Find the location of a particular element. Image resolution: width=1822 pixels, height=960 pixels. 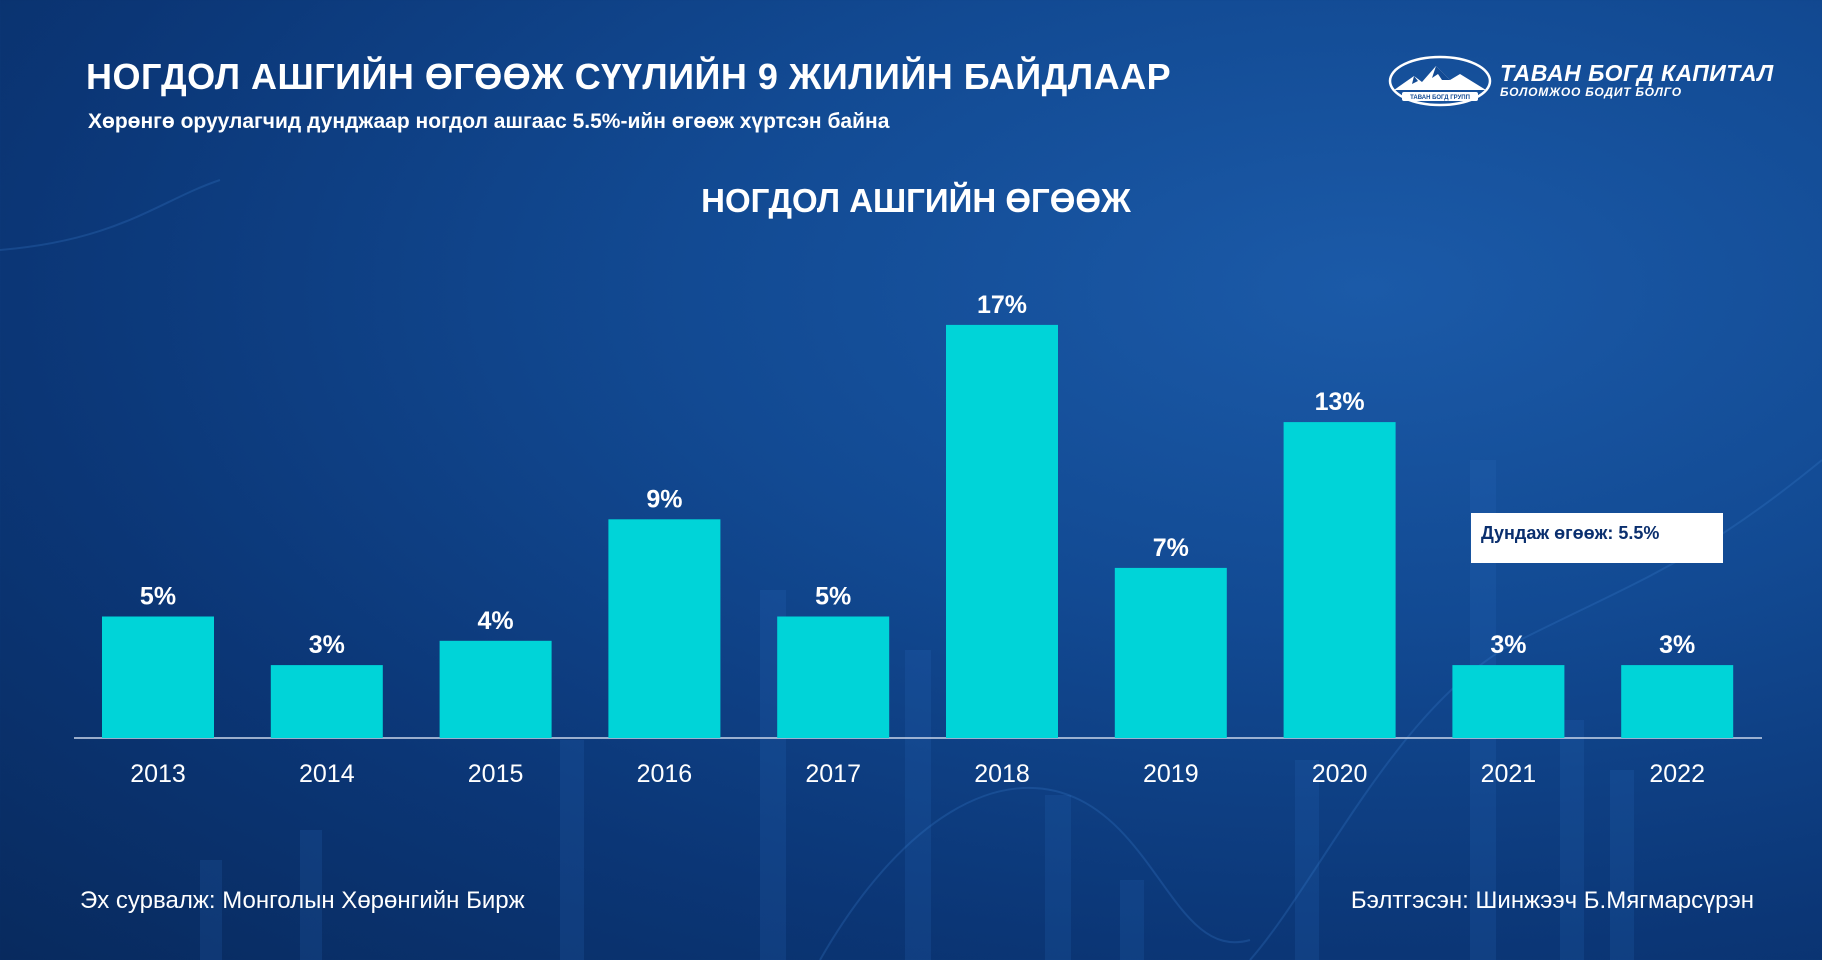

x-tick-label-2015: 2015 is located at coordinates (496, 774).